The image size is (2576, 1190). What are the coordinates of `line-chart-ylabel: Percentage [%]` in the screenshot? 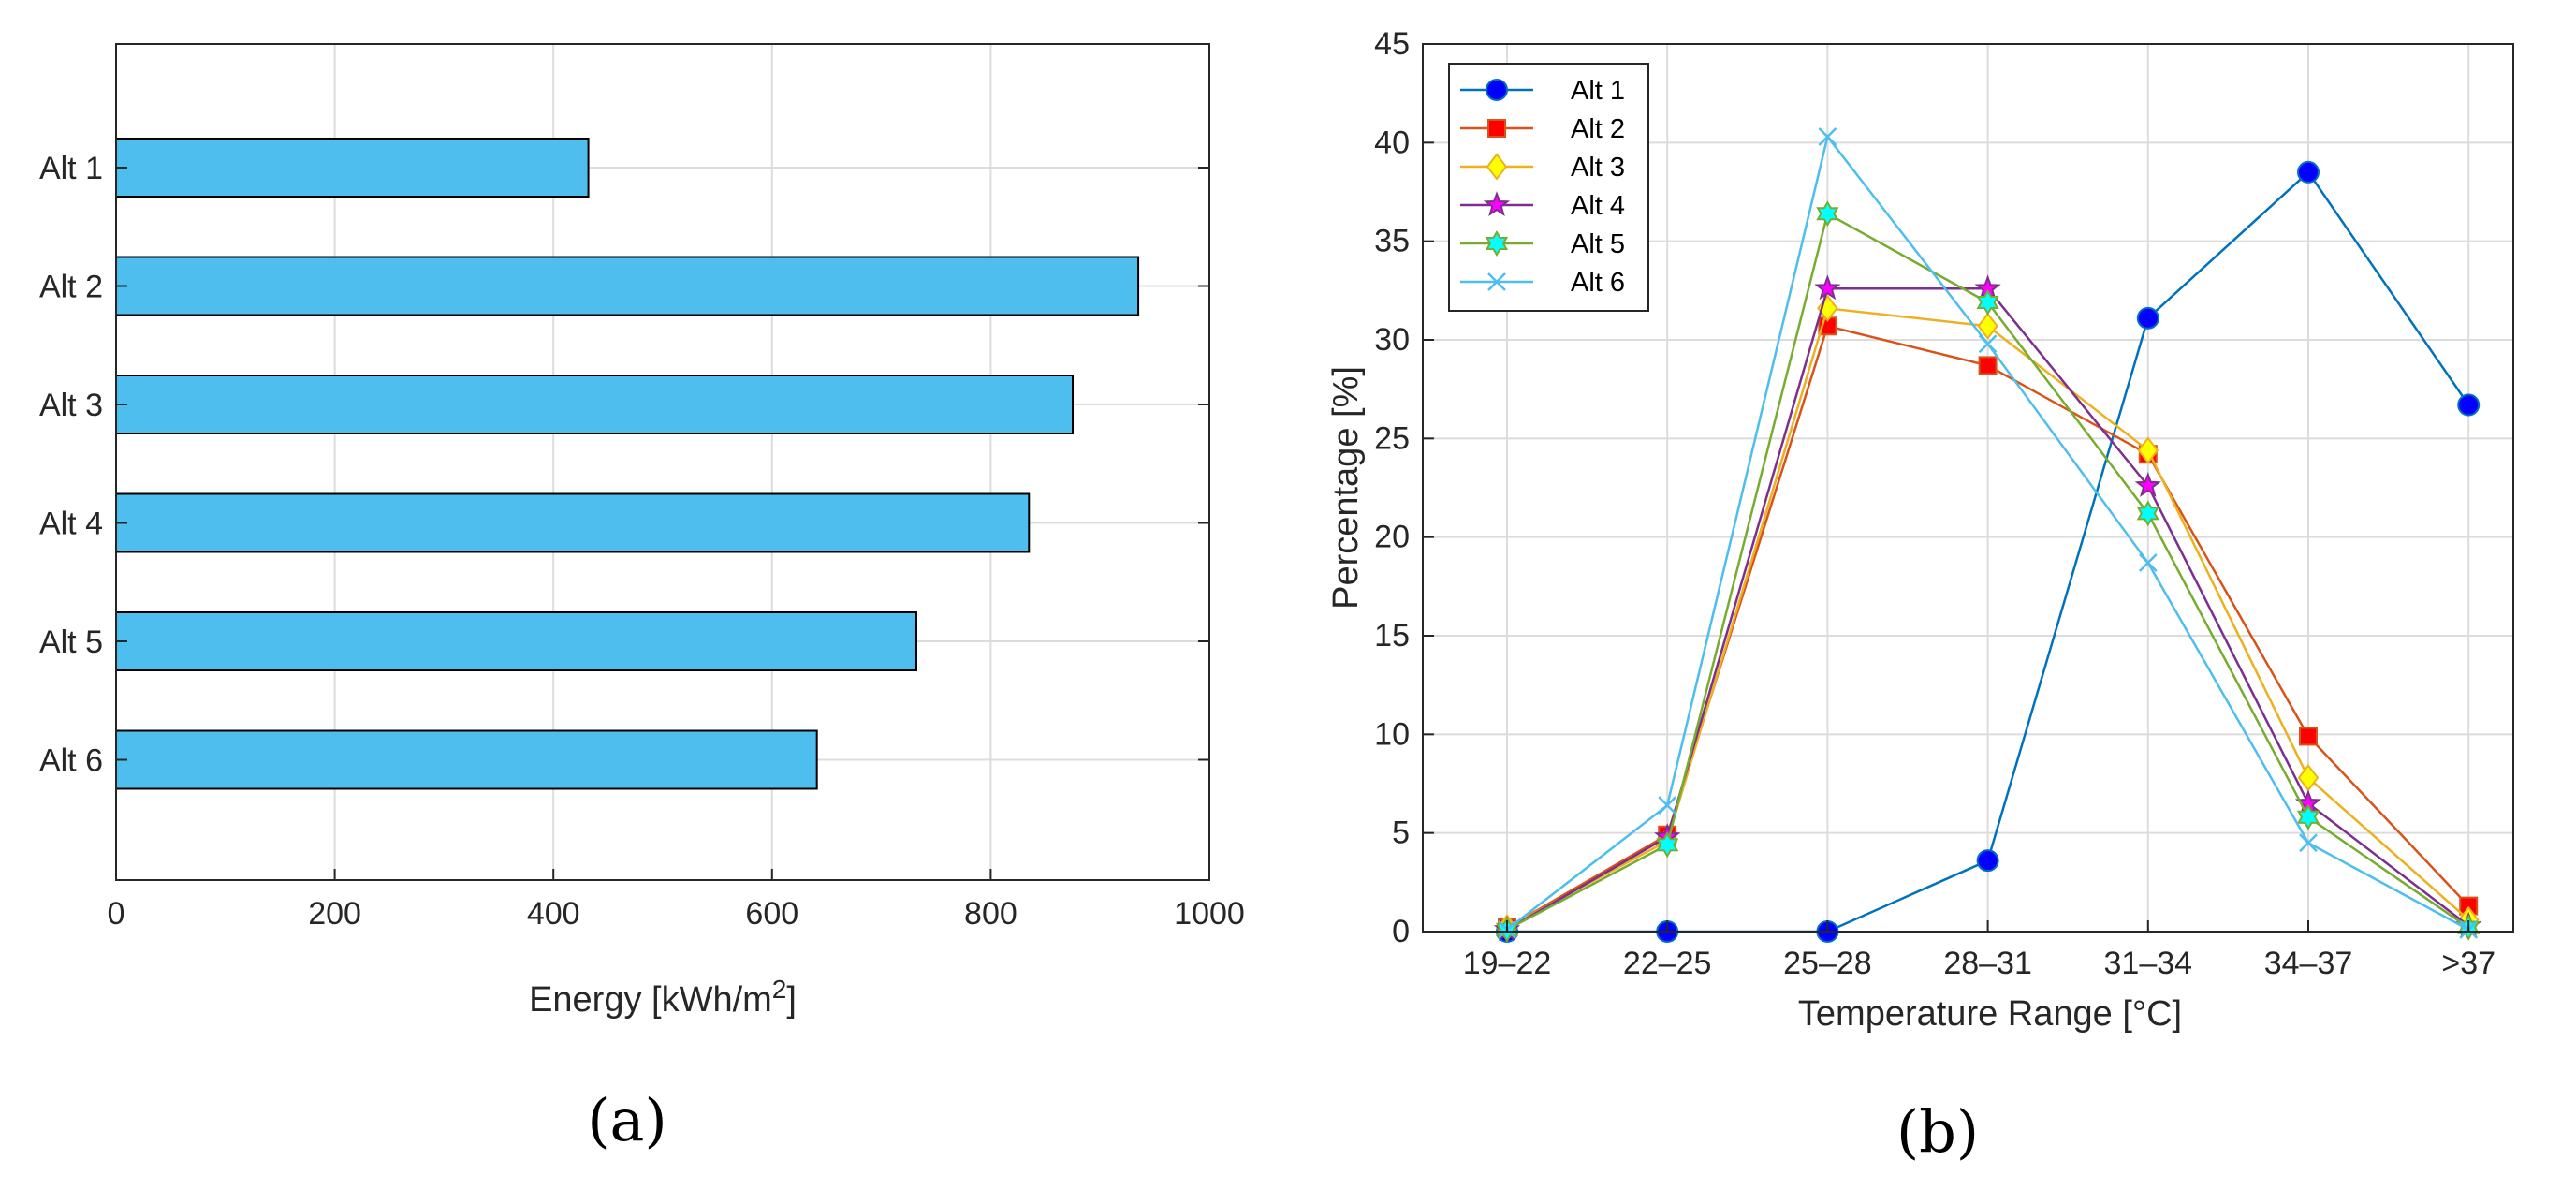 It's located at (1346, 488).